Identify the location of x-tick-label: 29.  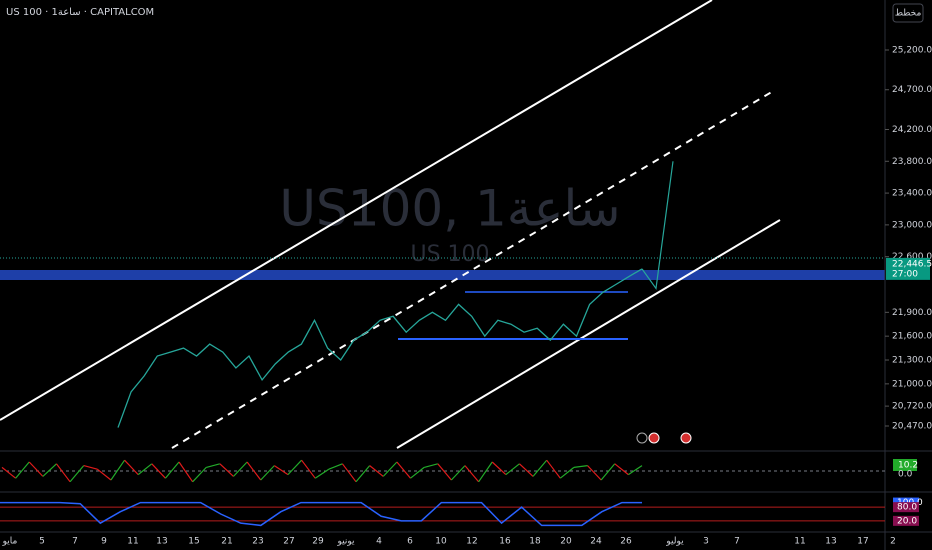
(318, 542).